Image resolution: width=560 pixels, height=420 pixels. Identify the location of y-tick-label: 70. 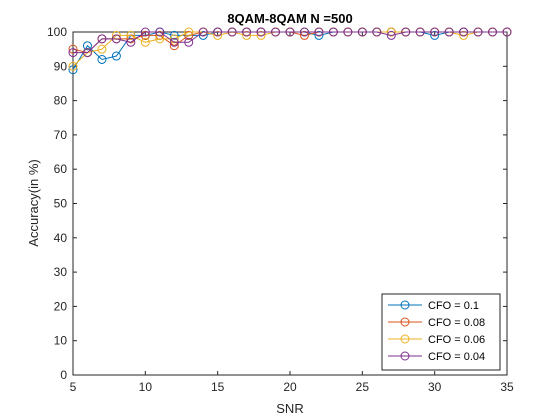
(61, 135).